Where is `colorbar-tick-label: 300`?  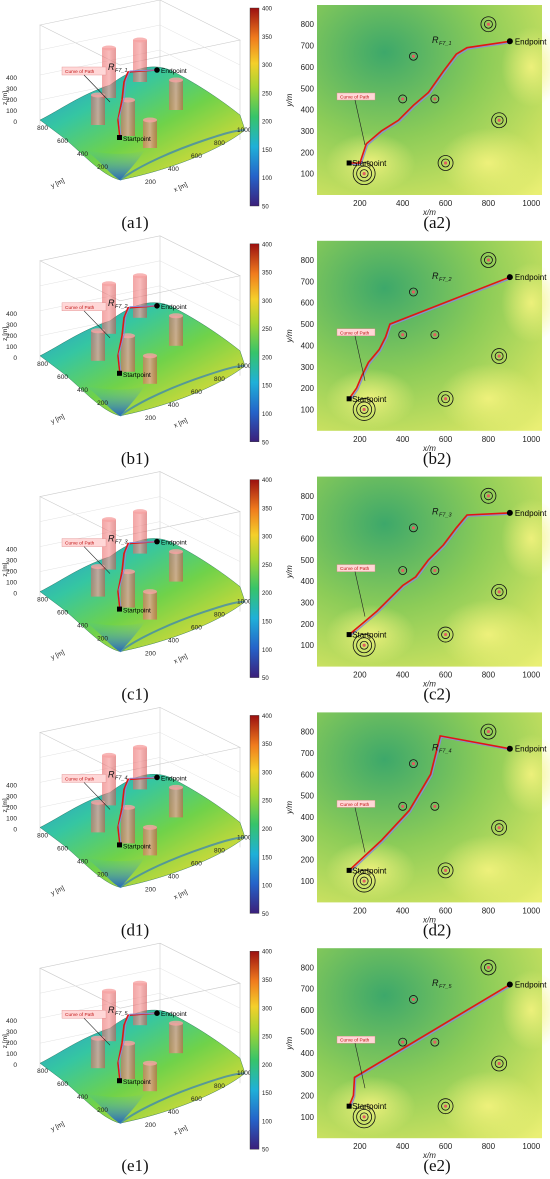
colorbar-tick-label: 300 is located at coordinates (267, 538).